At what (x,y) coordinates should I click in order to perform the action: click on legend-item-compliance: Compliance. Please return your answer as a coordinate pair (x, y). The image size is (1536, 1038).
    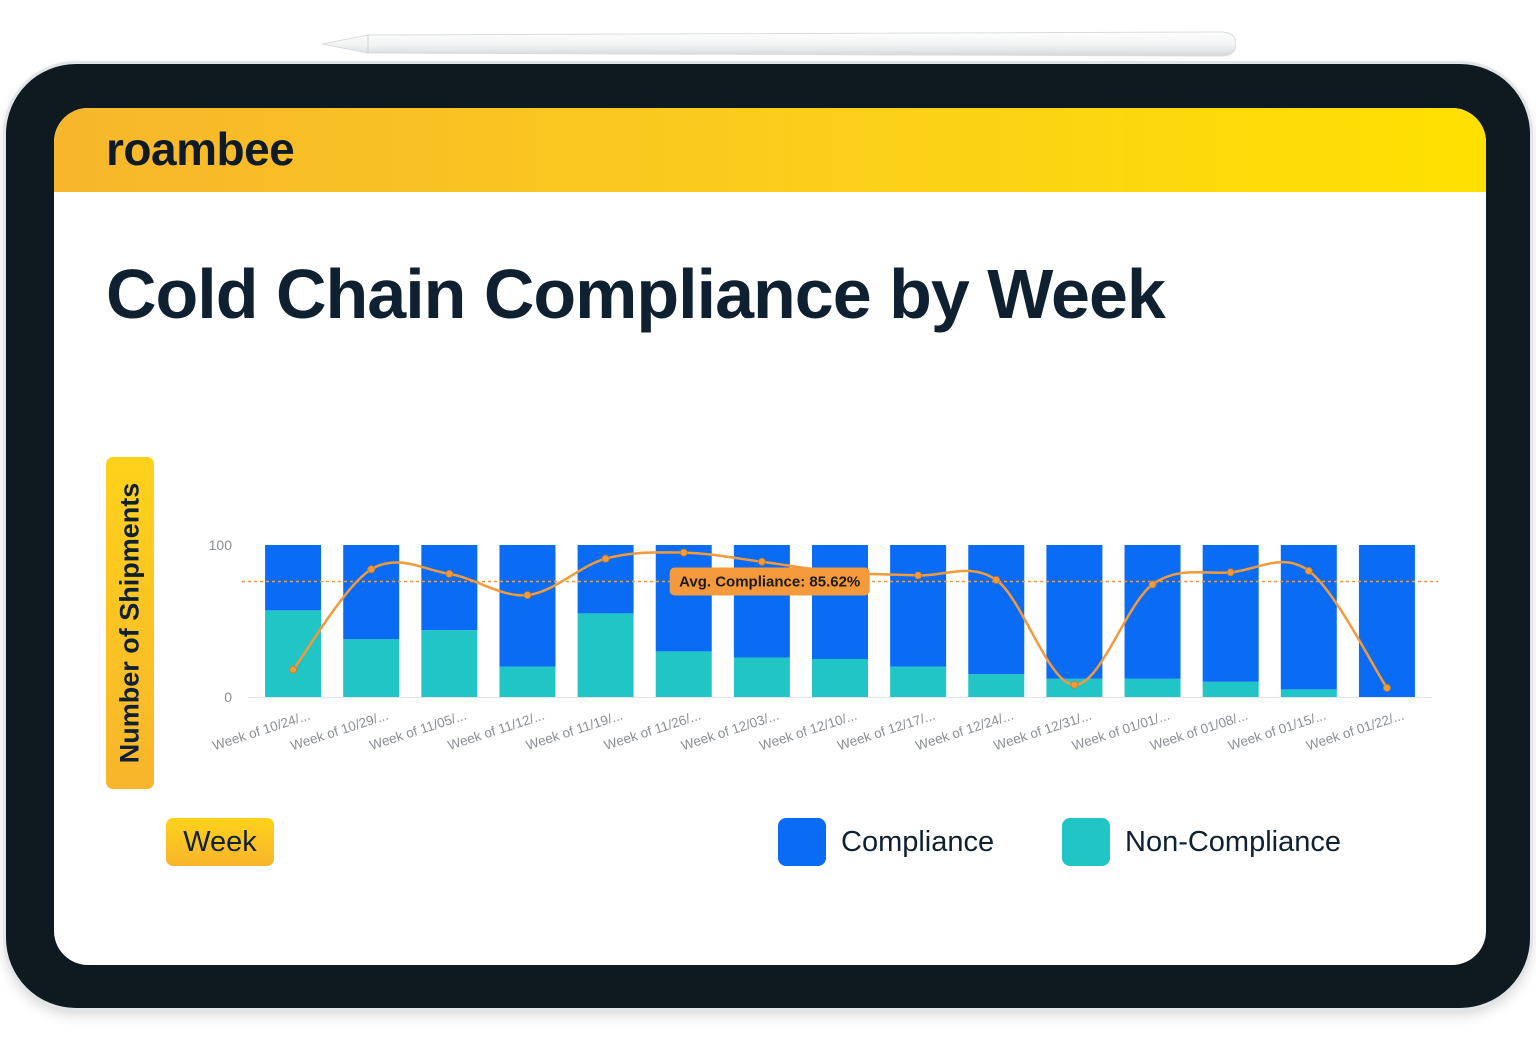
    Looking at the image, I should click on (886, 842).